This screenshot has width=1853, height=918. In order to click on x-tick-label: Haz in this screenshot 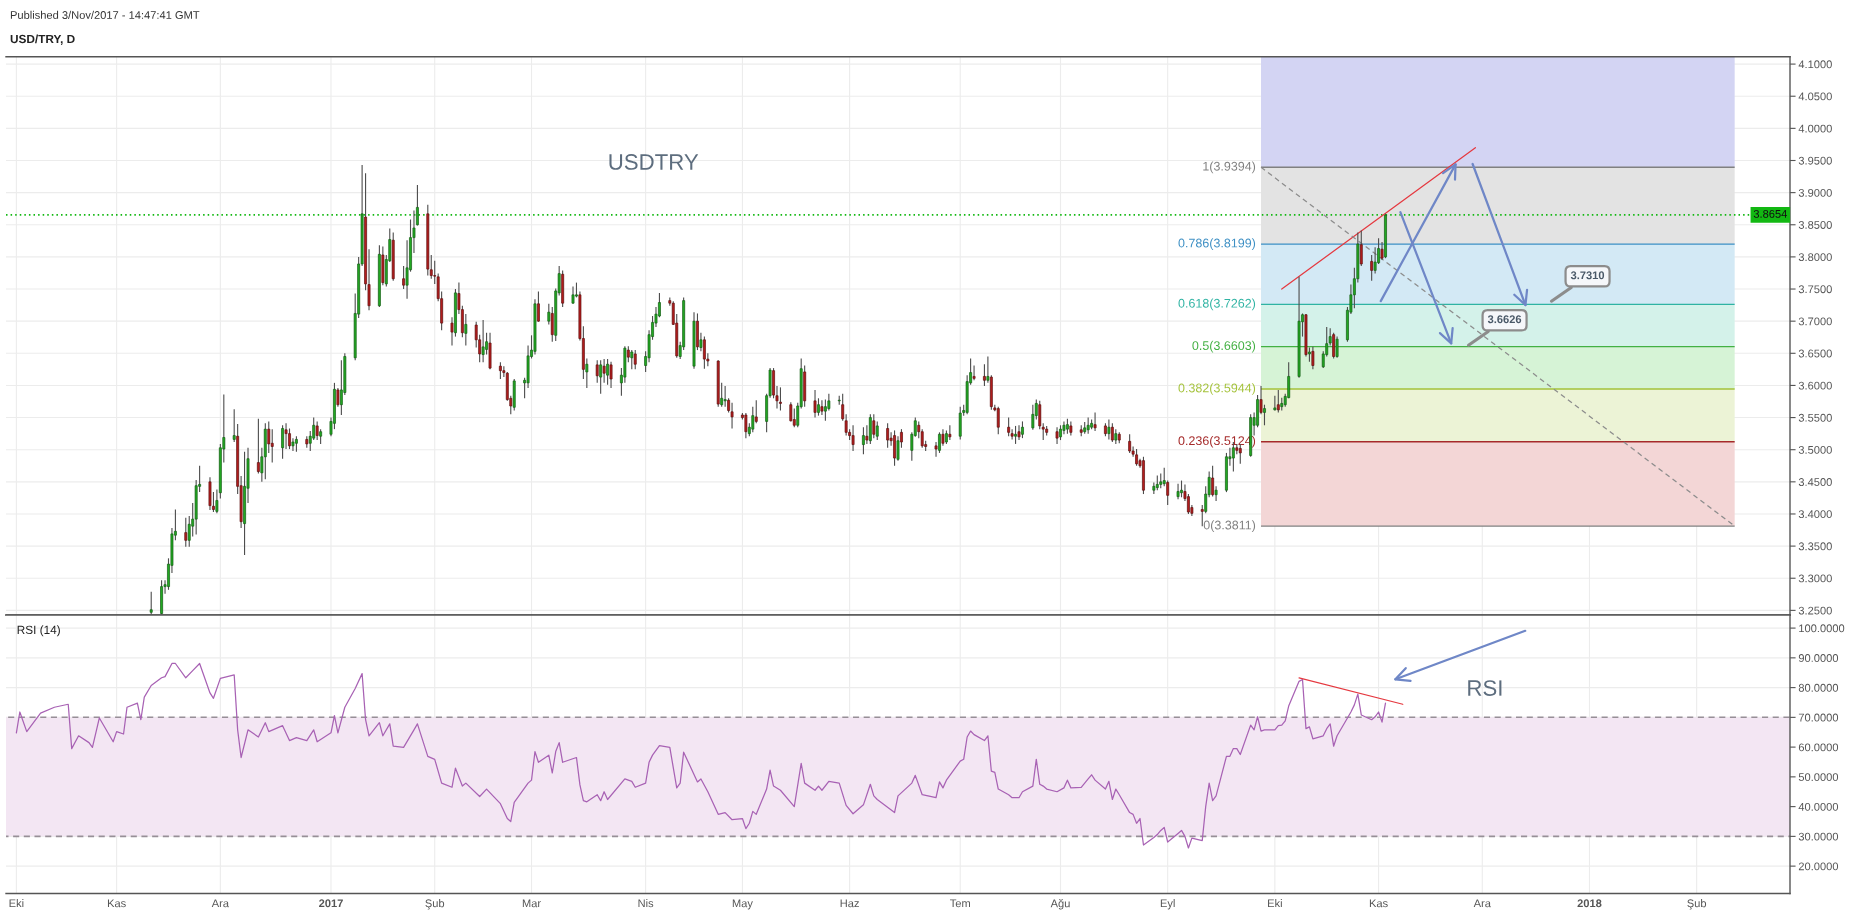, I will do `click(849, 903)`.